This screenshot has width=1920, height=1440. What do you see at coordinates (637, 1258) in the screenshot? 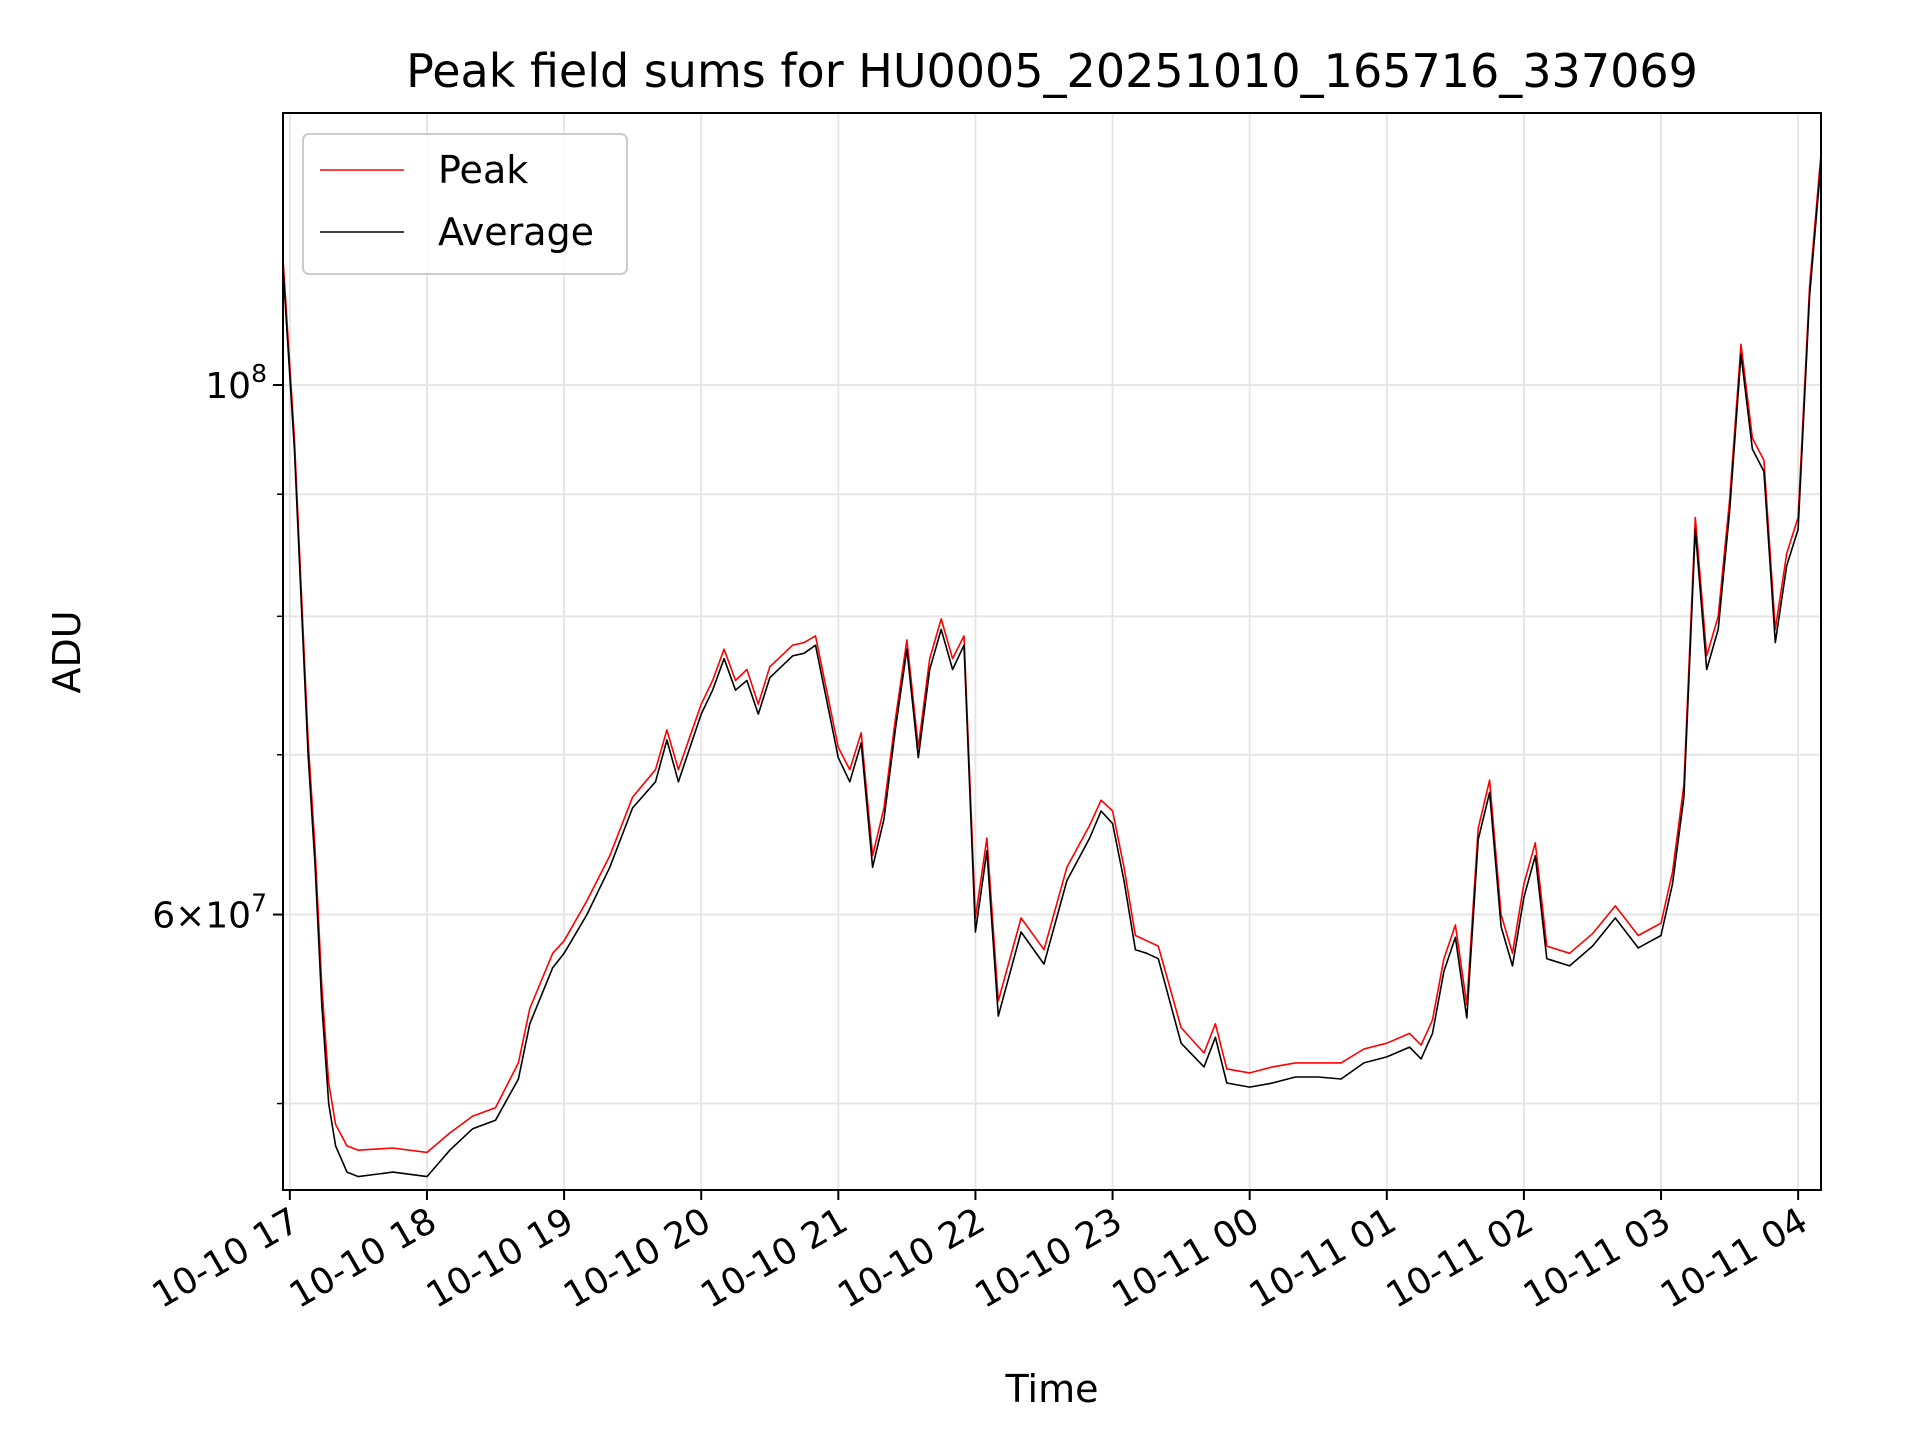
I see `x-tick-label: 10-10 20` at bounding box center [637, 1258].